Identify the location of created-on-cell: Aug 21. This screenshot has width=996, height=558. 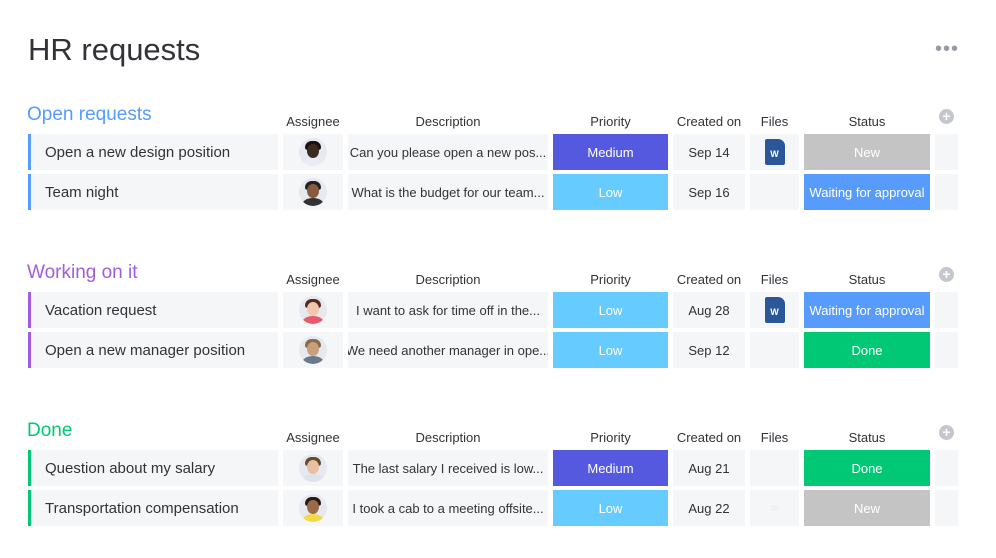
(709, 468).